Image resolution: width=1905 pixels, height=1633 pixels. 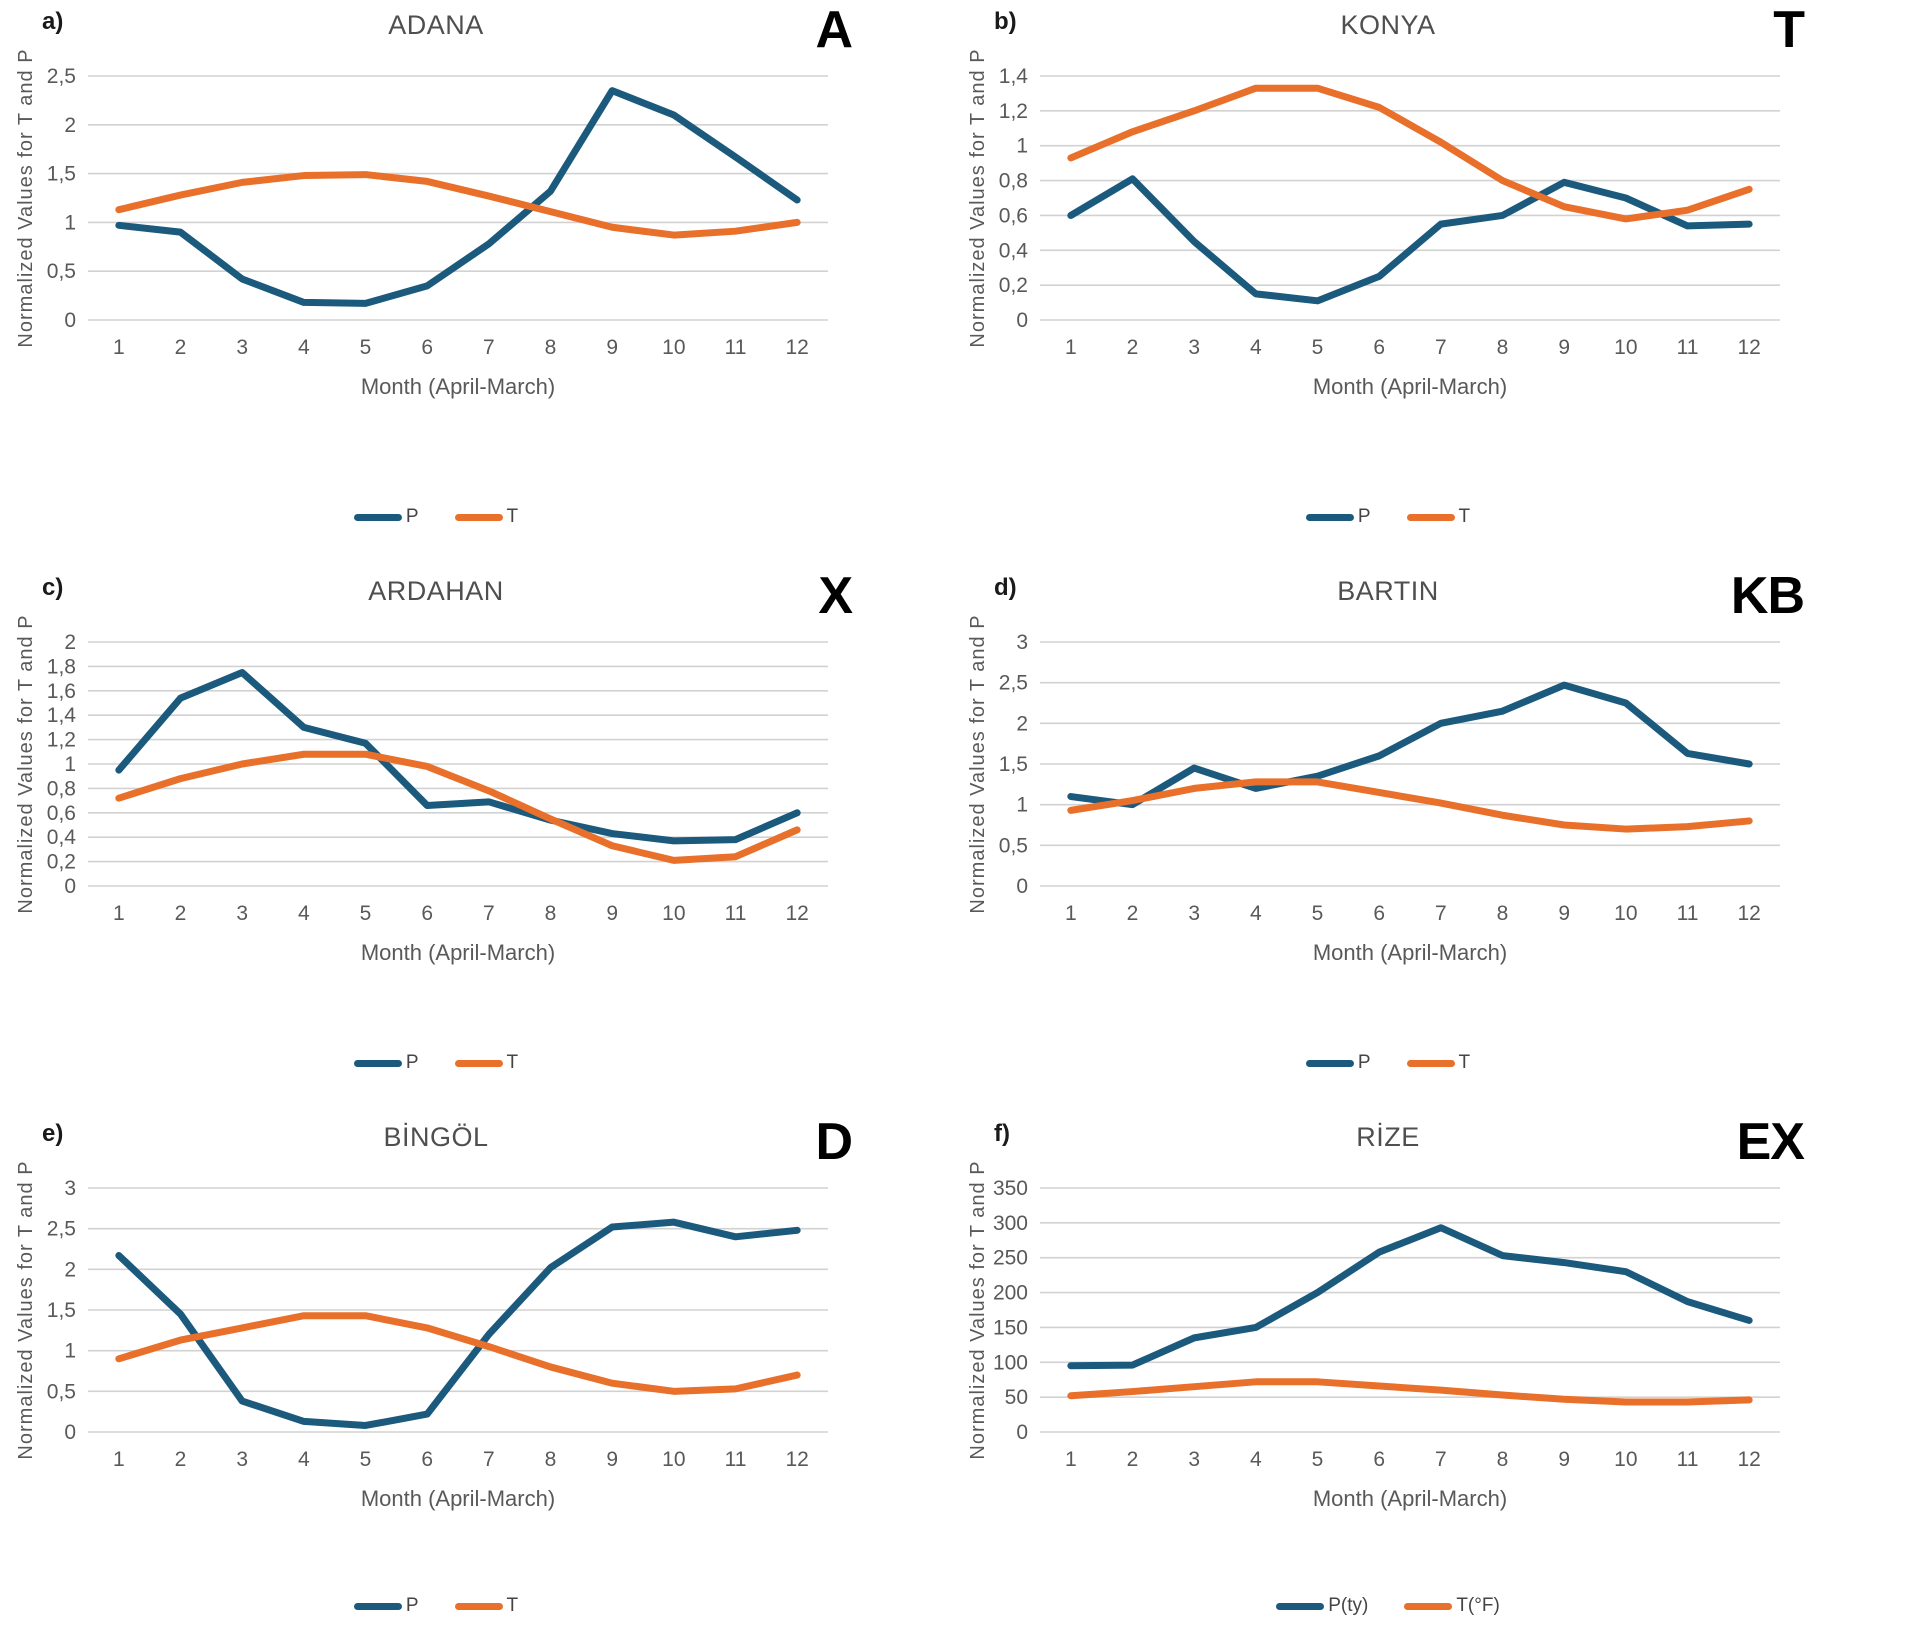 I want to click on panel-code: A, so click(x=834, y=30).